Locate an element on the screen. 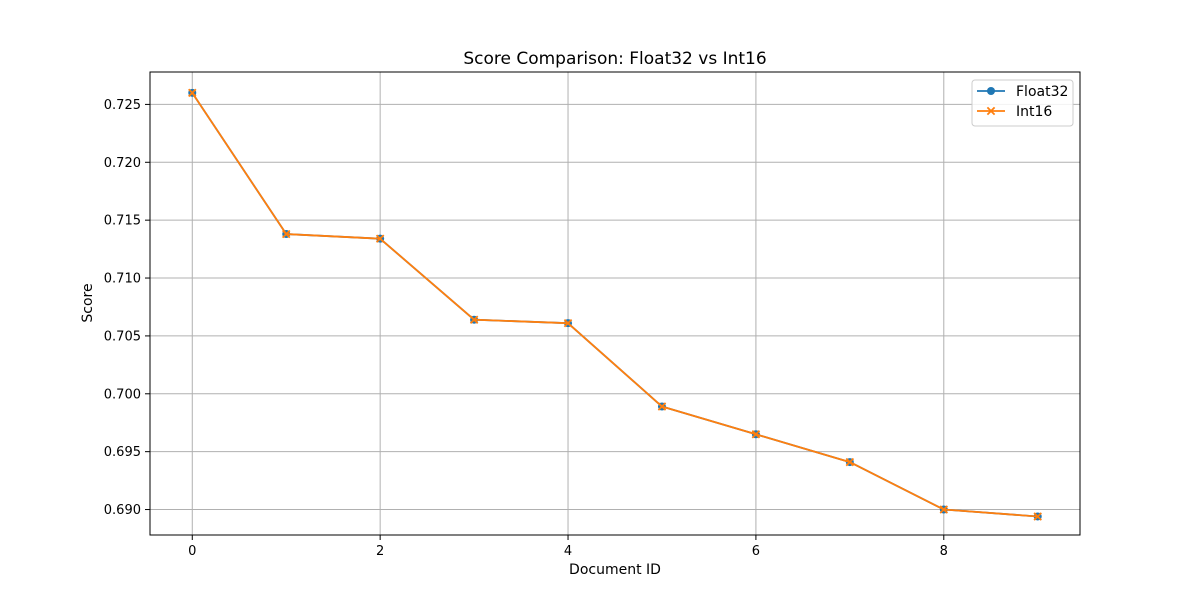  x-tick-label: 6 is located at coordinates (756, 551).